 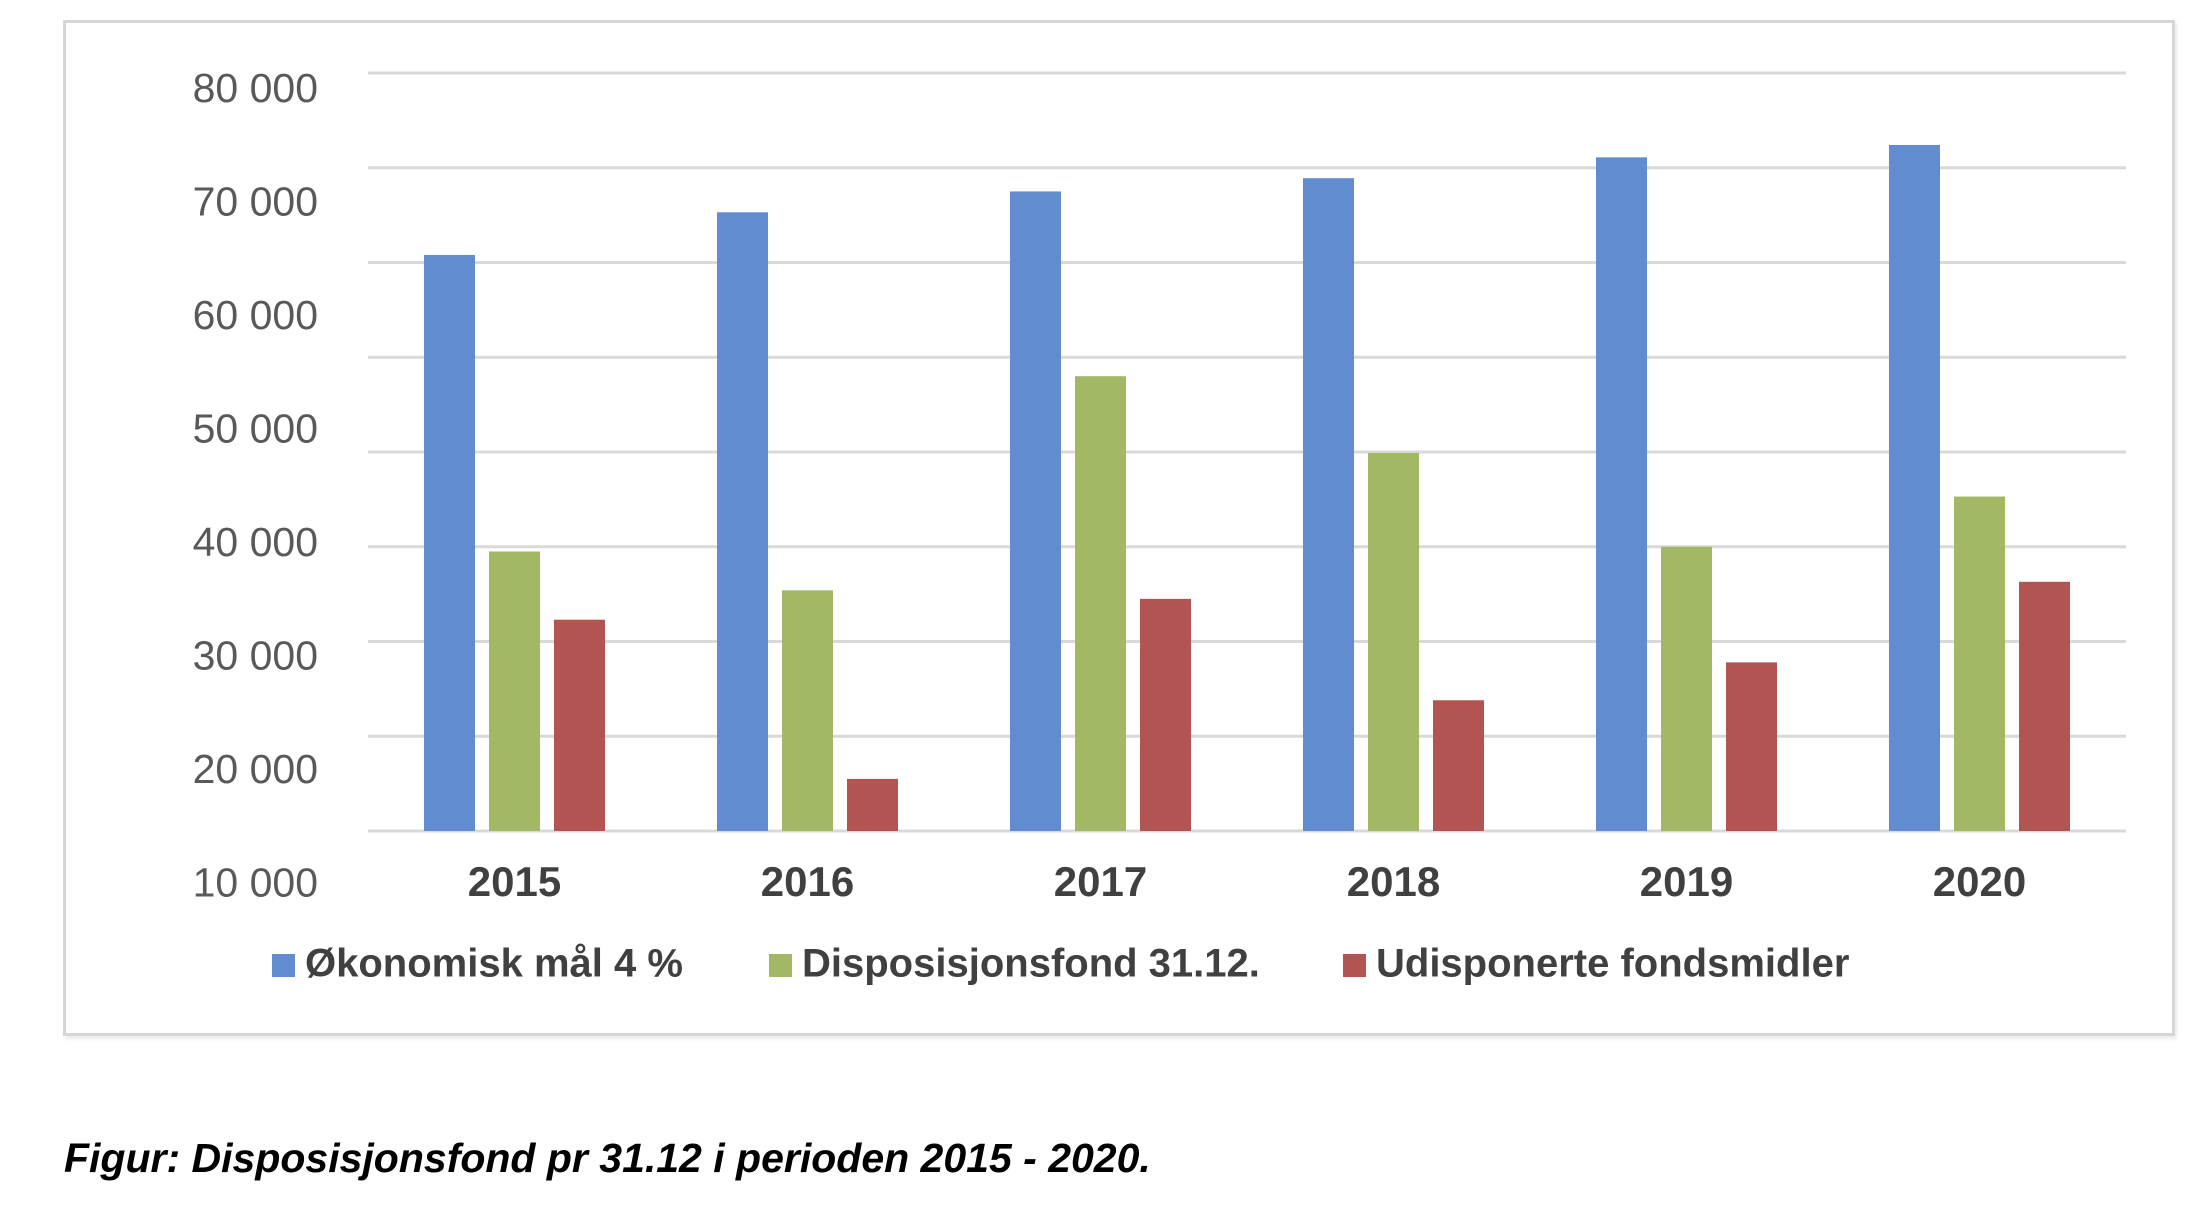 What do you see at coordinates (1979, 663) in the screenshot?
I see `bar-disposisjonsfond-2020` at bounding box center [1979, 663].